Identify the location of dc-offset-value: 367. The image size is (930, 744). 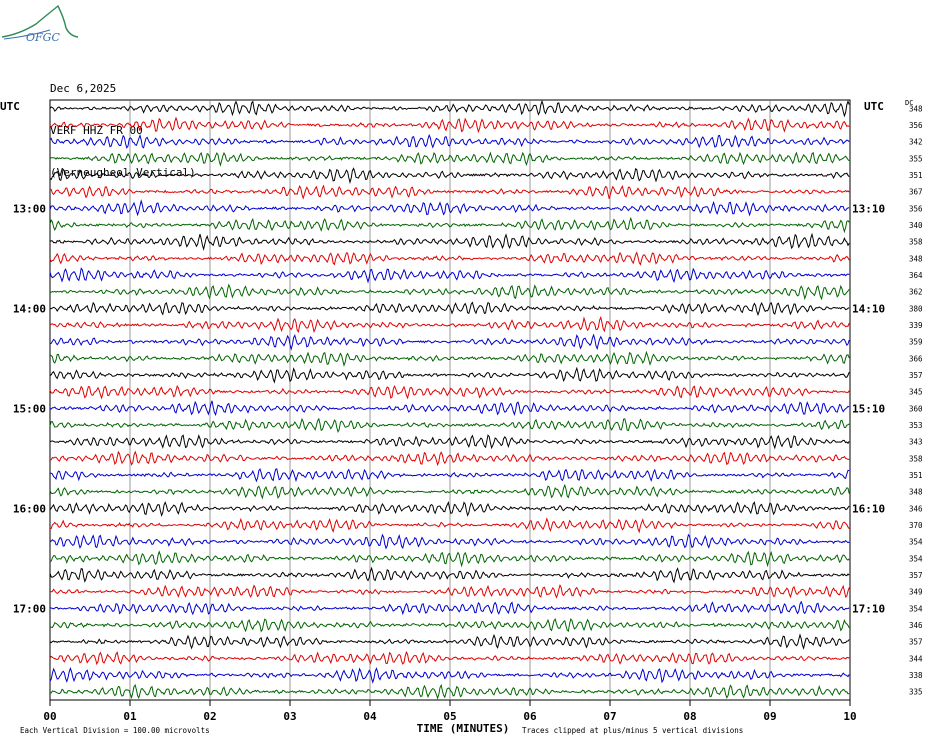
(916, 192).